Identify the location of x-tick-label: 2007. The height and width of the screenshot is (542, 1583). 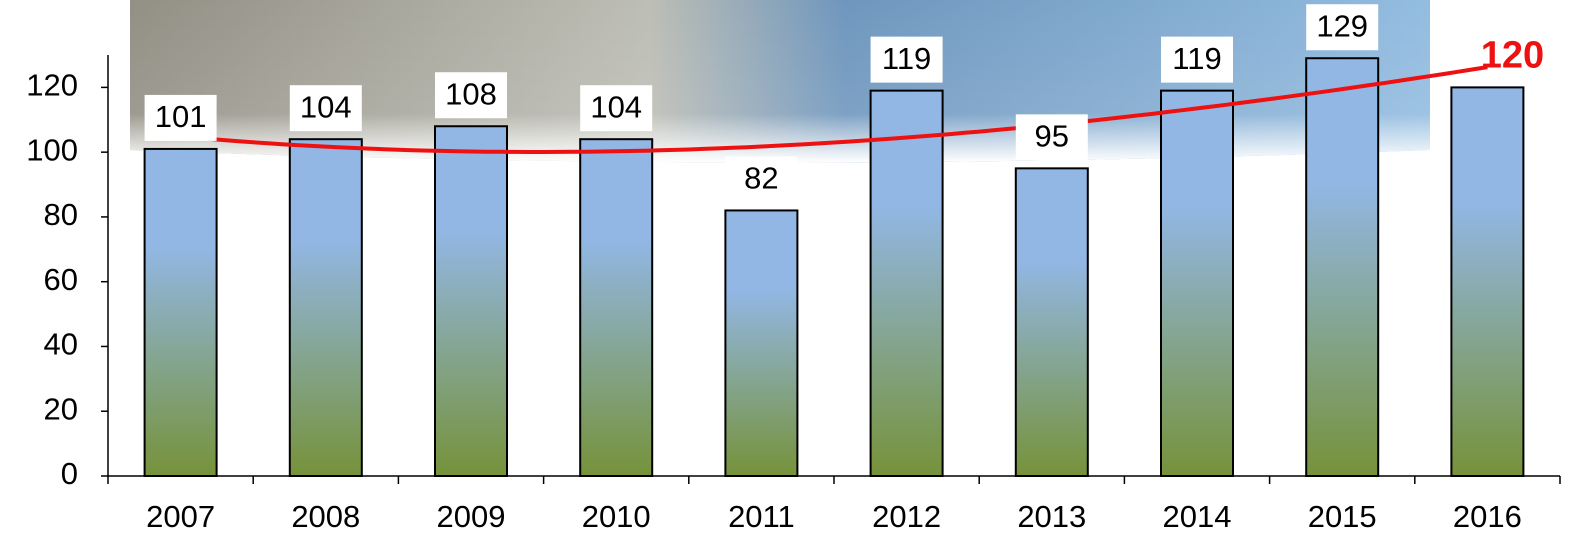
(180, 516).